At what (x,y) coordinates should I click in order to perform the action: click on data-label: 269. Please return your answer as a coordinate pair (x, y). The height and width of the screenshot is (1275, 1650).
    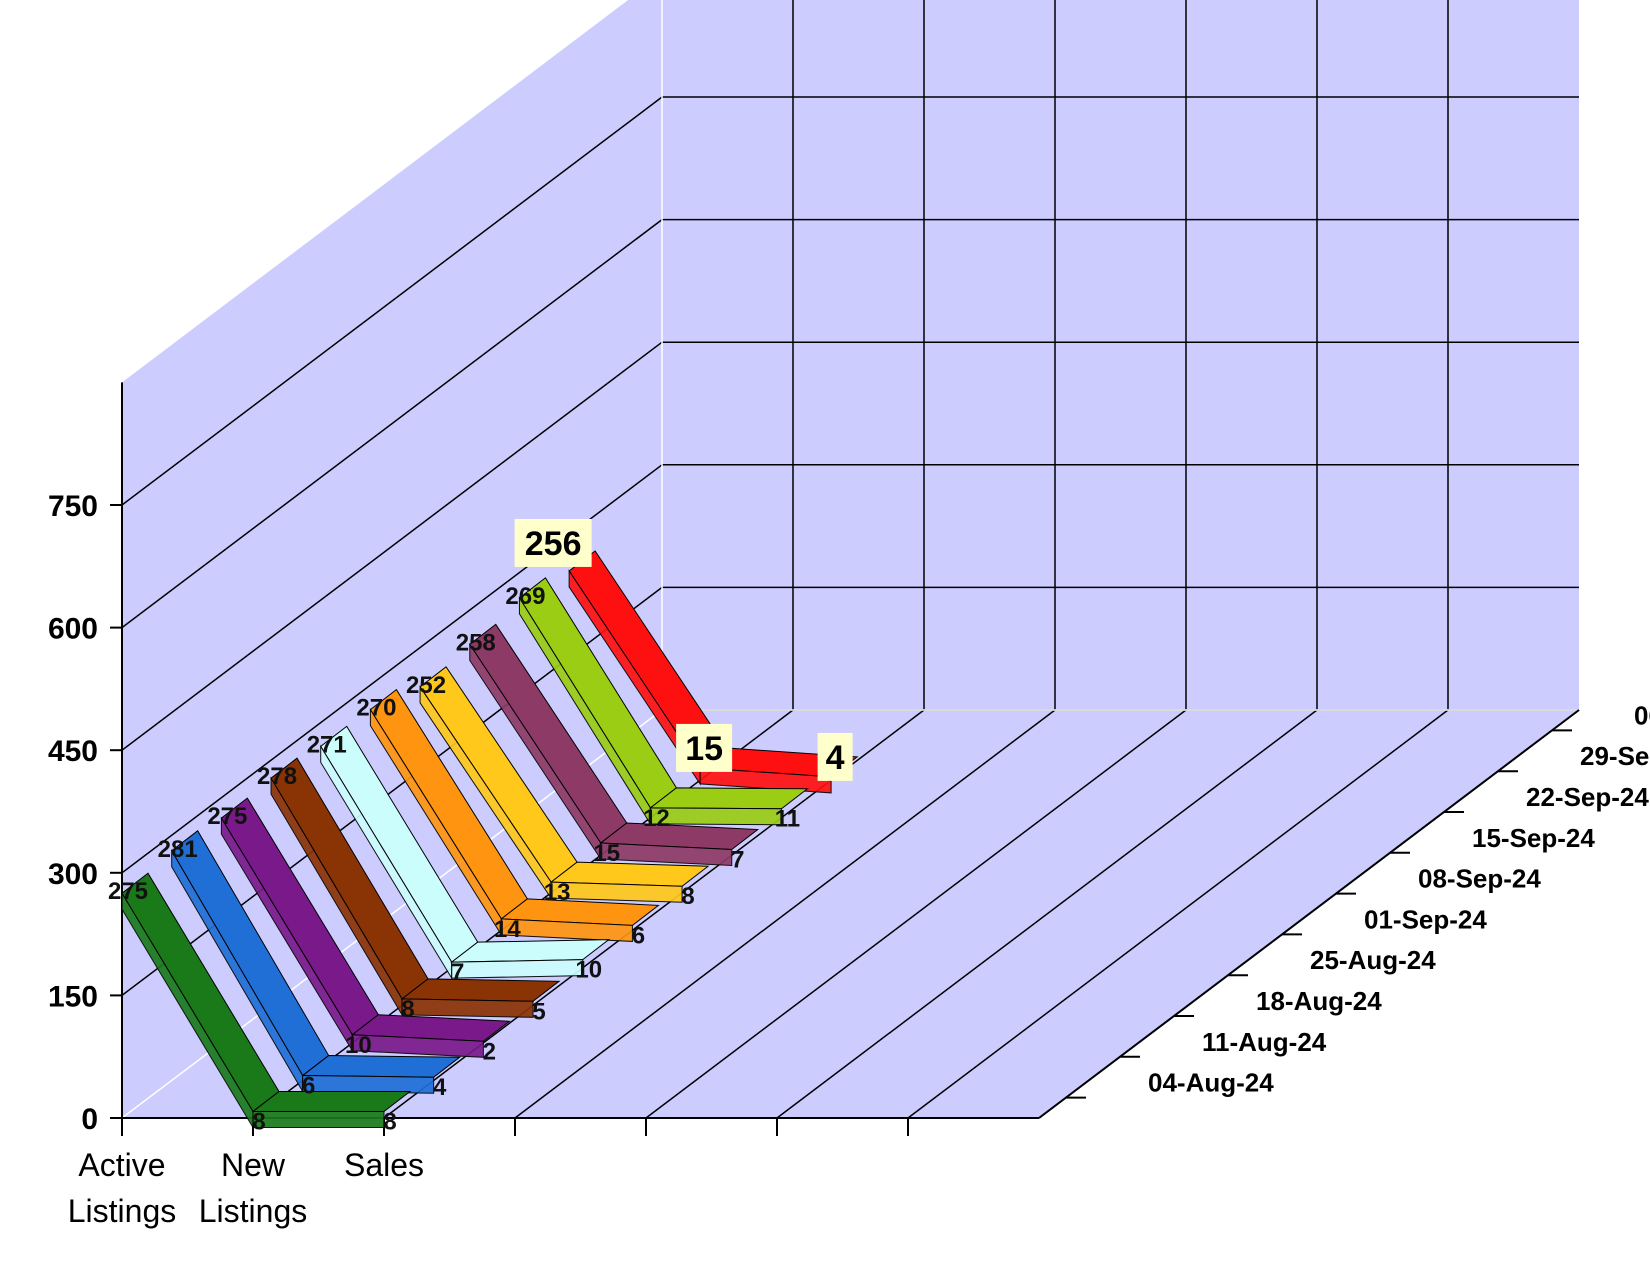
    Looking at the image, I should click on (525, 596).